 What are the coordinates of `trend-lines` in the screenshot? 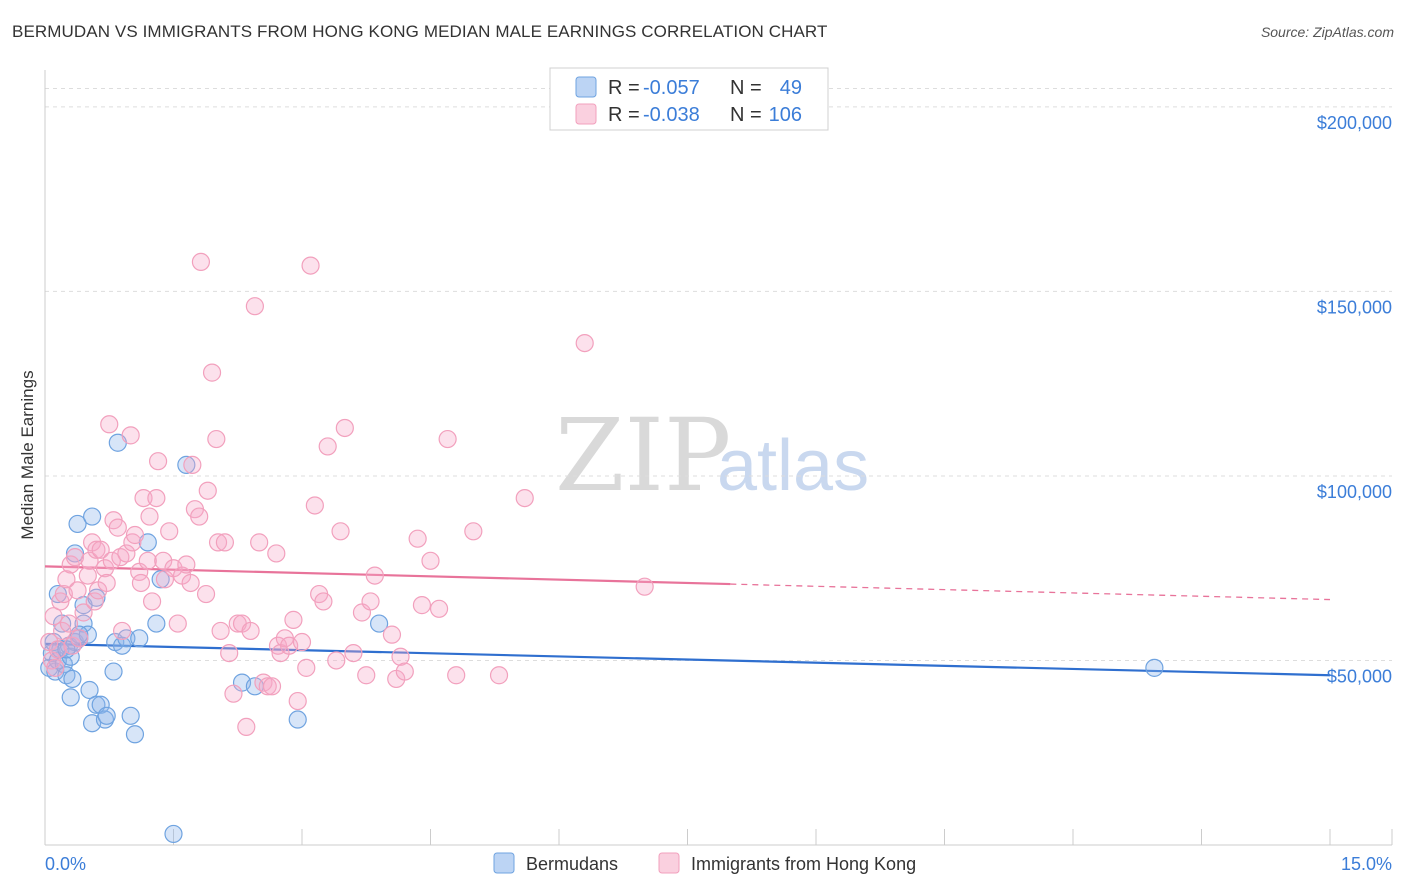 It's located at (687, 621).